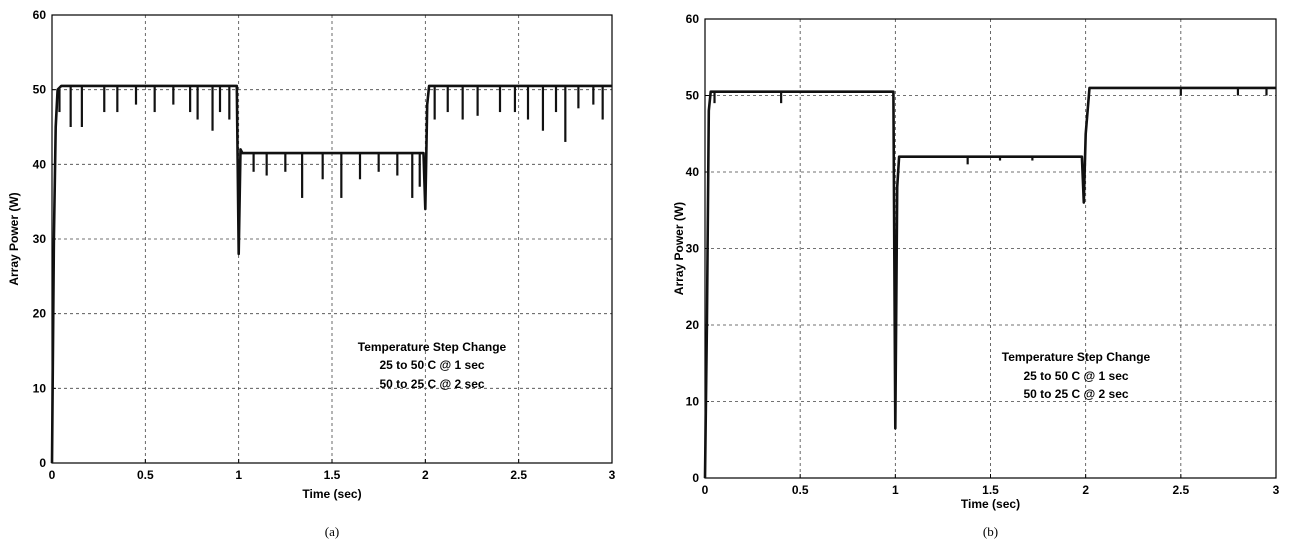 The width and height of the screenshot is (1289, 545). Describe the element at coordinates (990, 531) in the screenshot. I see `panel-caption: (b)` at that location.